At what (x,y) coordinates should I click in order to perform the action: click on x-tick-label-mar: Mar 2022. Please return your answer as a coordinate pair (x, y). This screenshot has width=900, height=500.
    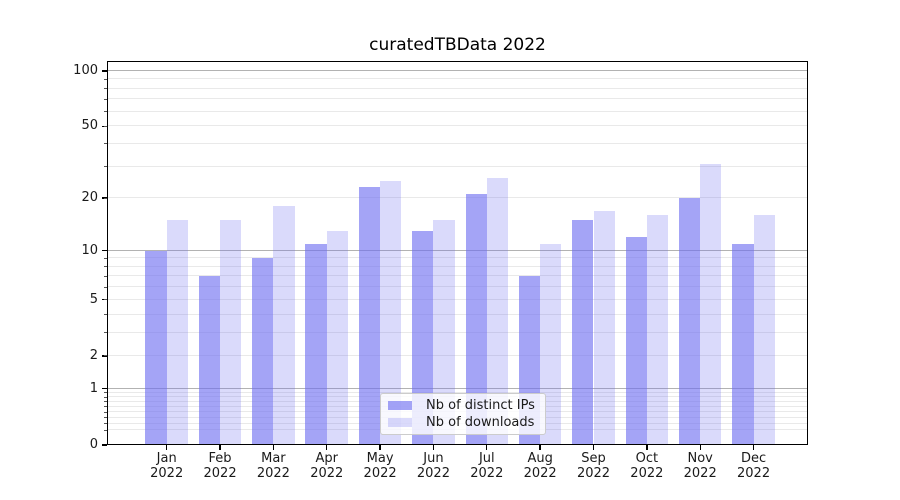
    Looking at the image, I should click on (273, 466).